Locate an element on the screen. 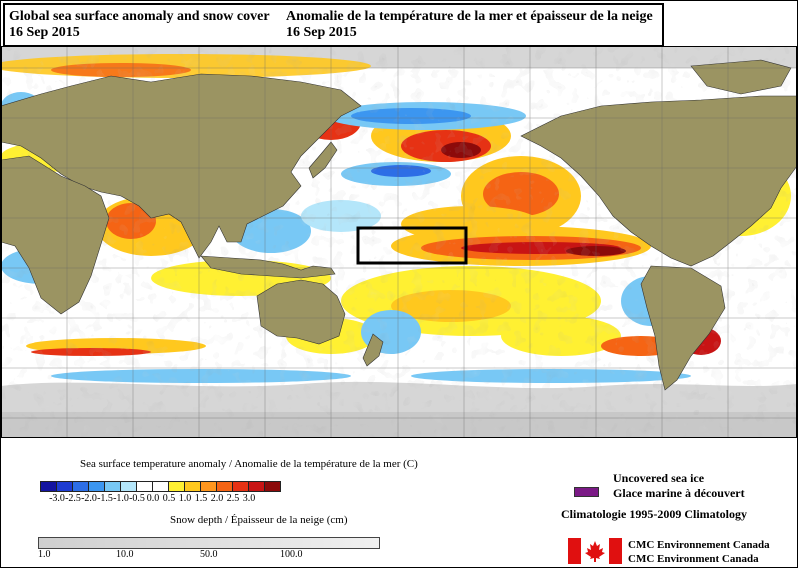 This screenshot has width=798, height=568. sst-tick-label: 0.5 is located at coordinates (169, 498).